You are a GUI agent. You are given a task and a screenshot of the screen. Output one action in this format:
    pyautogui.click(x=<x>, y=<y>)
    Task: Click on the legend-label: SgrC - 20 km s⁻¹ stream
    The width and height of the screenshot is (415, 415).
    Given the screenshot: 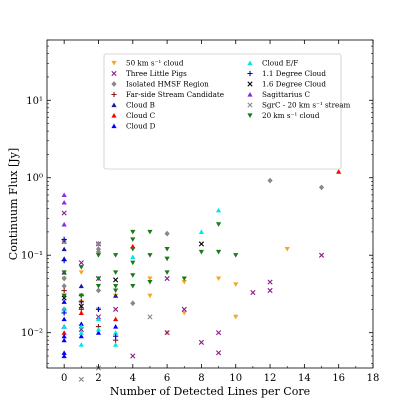 What is the action you would take?
    pyautogui.click(x=306, y=105)
    